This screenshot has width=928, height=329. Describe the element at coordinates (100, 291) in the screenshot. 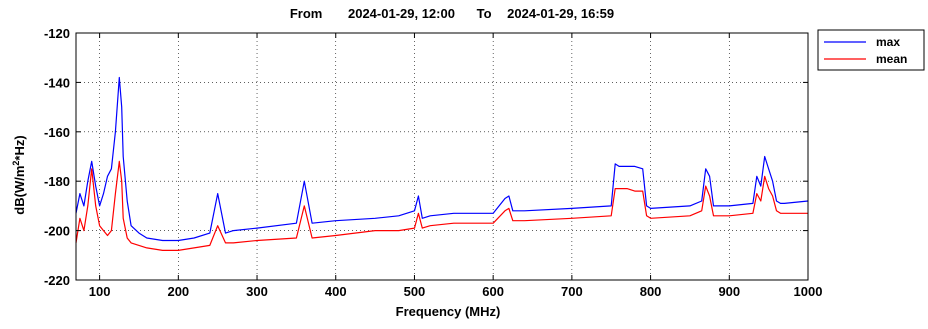

I see `x-tick-label: 100` at that location.